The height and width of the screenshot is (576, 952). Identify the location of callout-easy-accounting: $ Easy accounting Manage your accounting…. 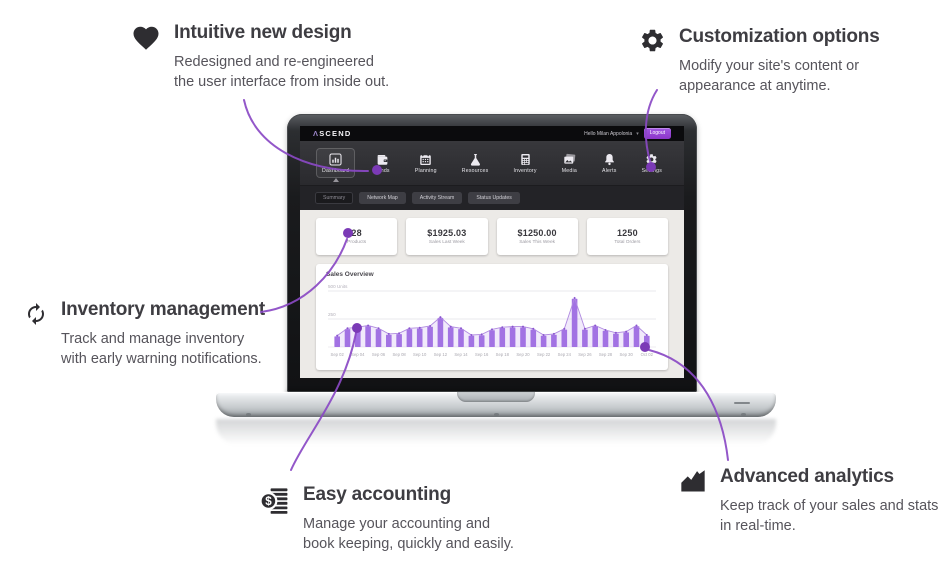
(386, 519).